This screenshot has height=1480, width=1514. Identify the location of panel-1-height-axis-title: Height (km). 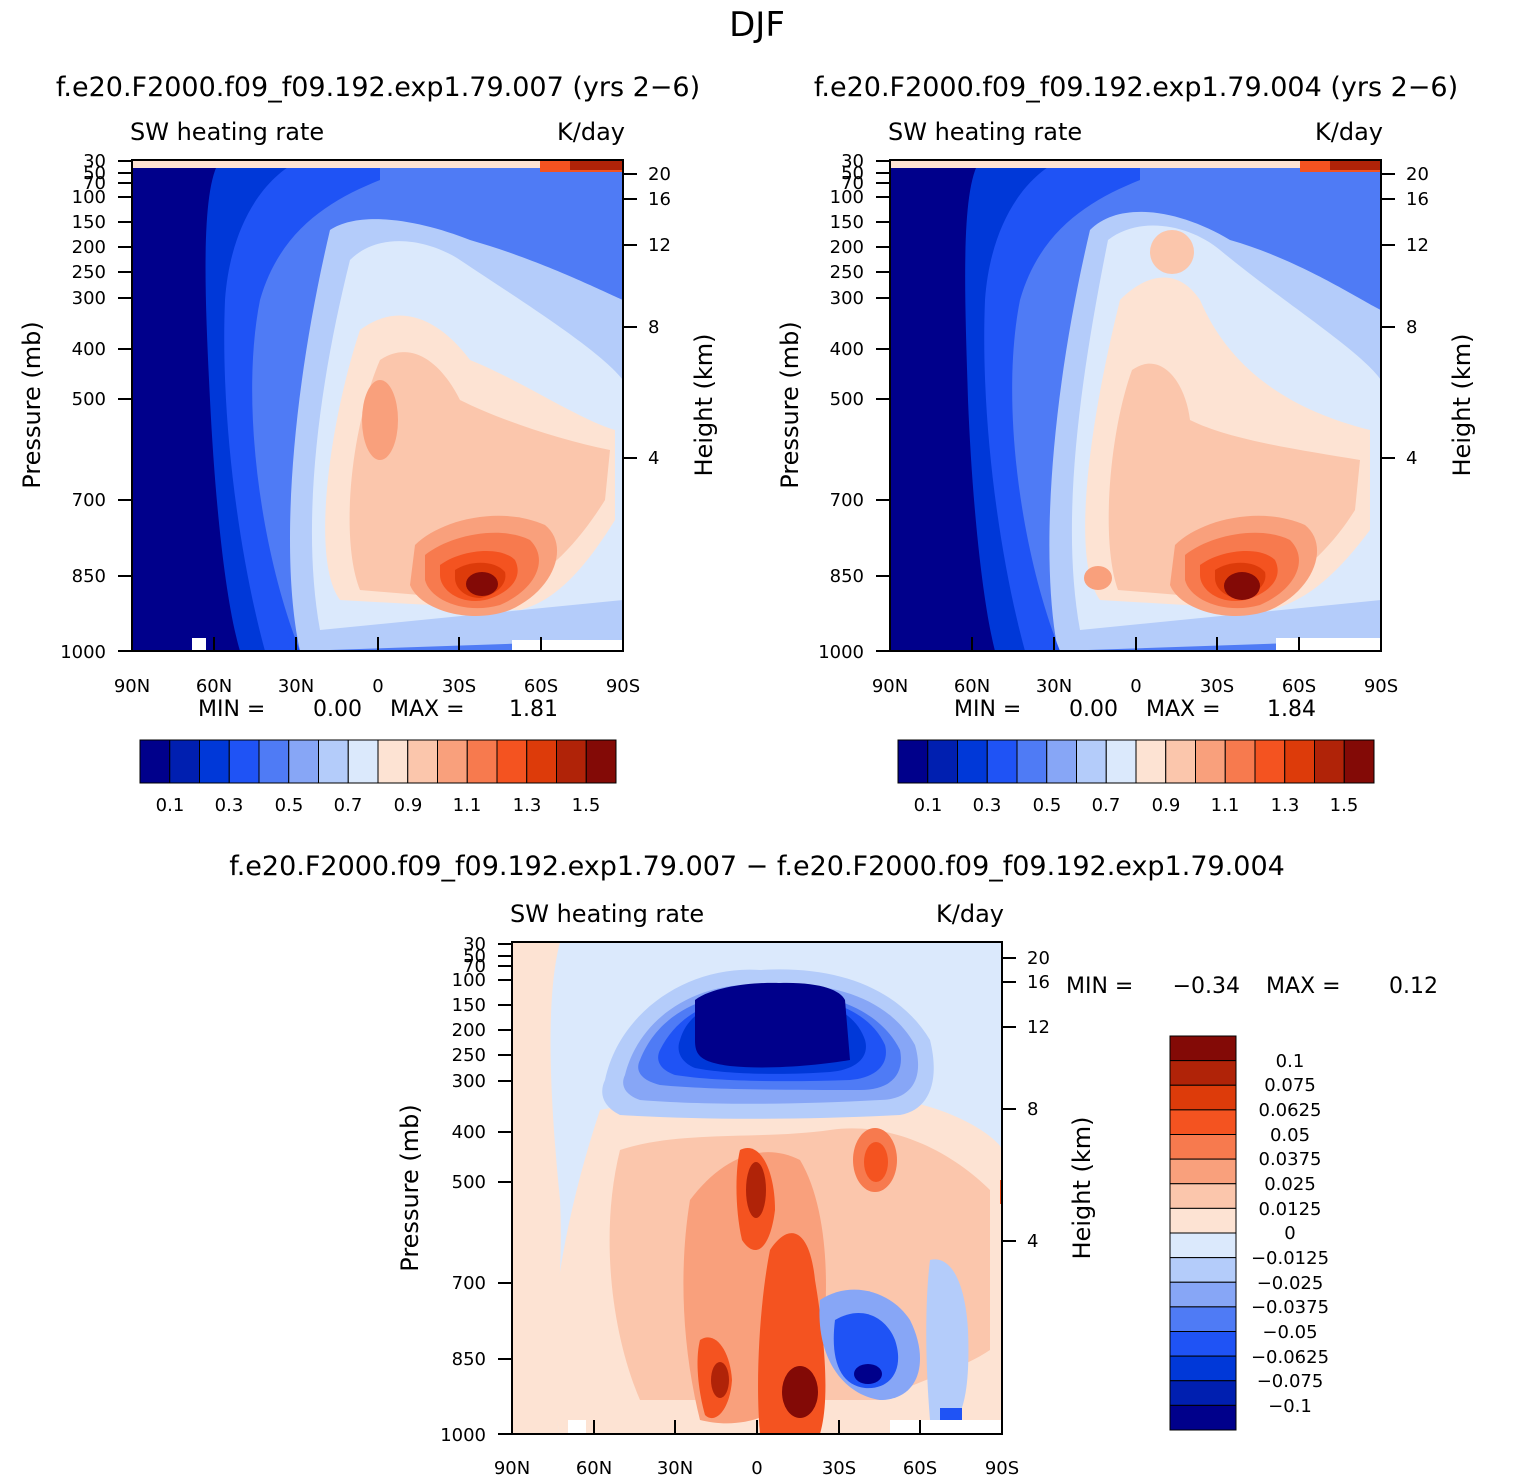
(704, 405).